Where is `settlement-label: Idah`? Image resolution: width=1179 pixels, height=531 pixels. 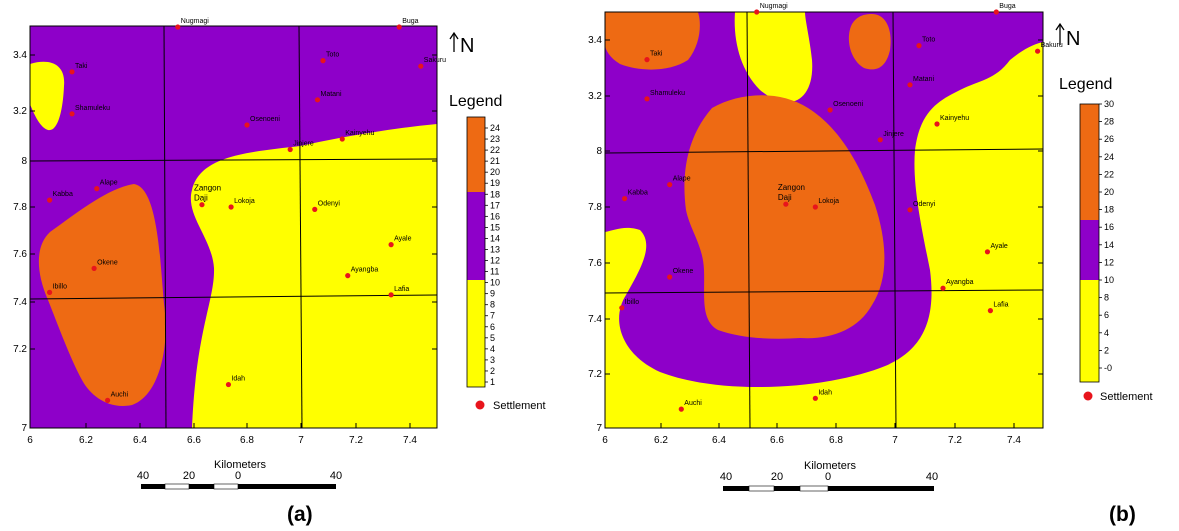 settlement-label: Idah is located at coordinates (825, 392).